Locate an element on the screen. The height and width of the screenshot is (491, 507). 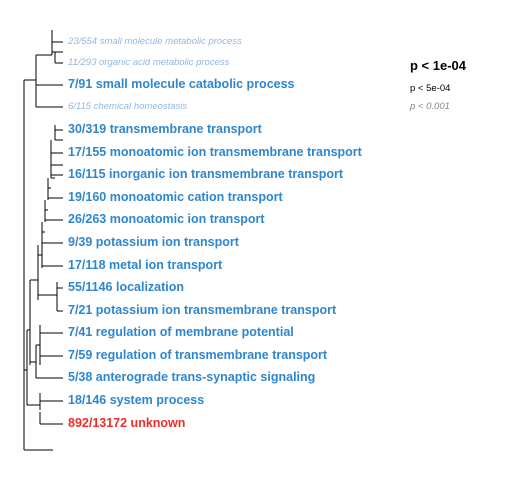
term-label: 17/118 metal ion transport is located at coordinates (145, 265).